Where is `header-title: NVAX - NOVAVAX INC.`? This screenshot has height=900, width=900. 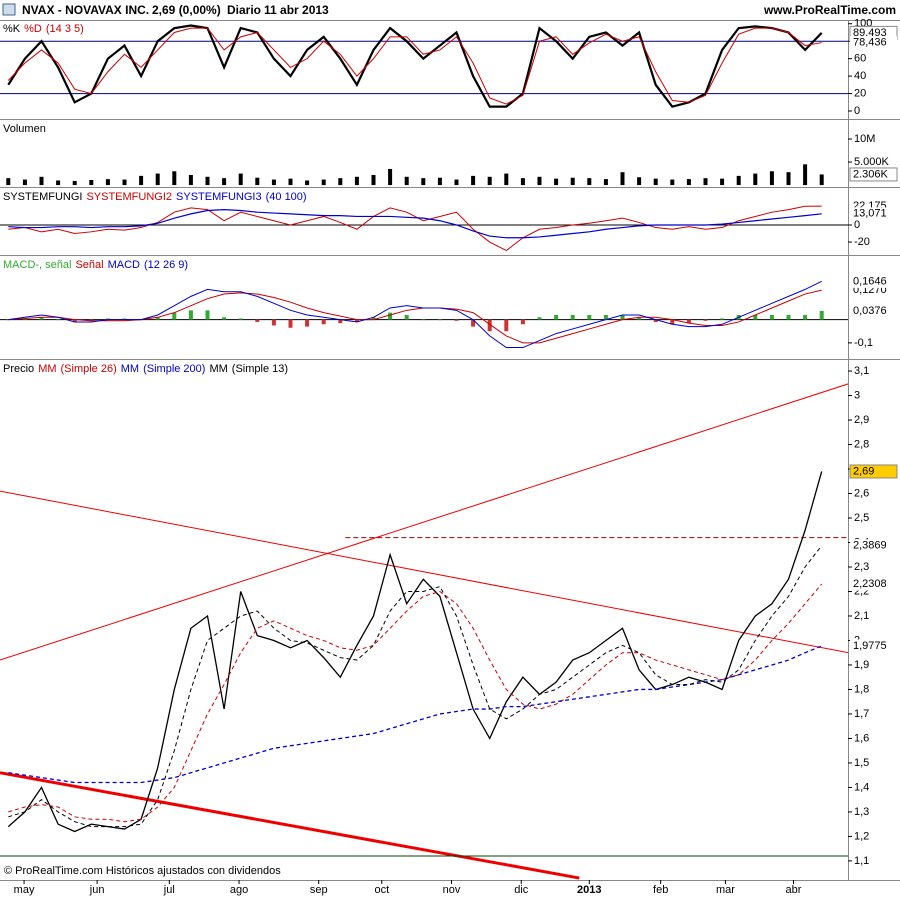
header-title: NVAX - NOVAVAX INC. is located at coordinates (85, 10).